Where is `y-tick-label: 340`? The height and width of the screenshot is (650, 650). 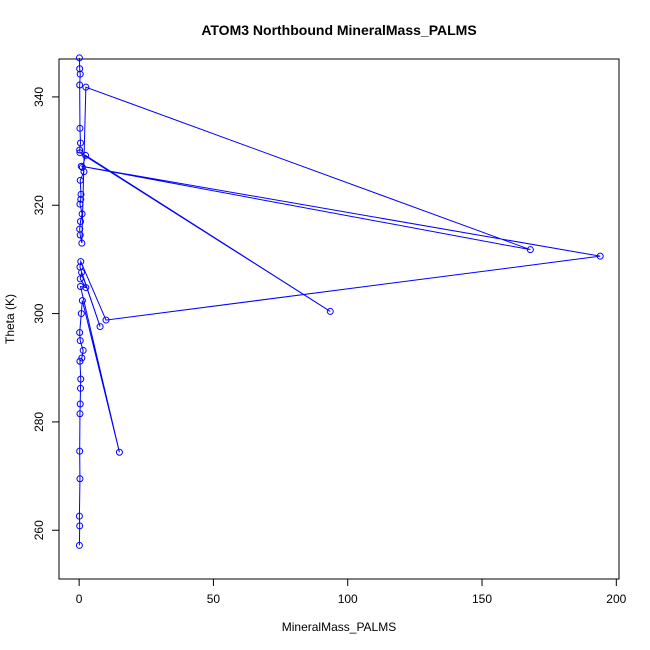
y-tick-label: 340 is located at coordinates (39, 97).